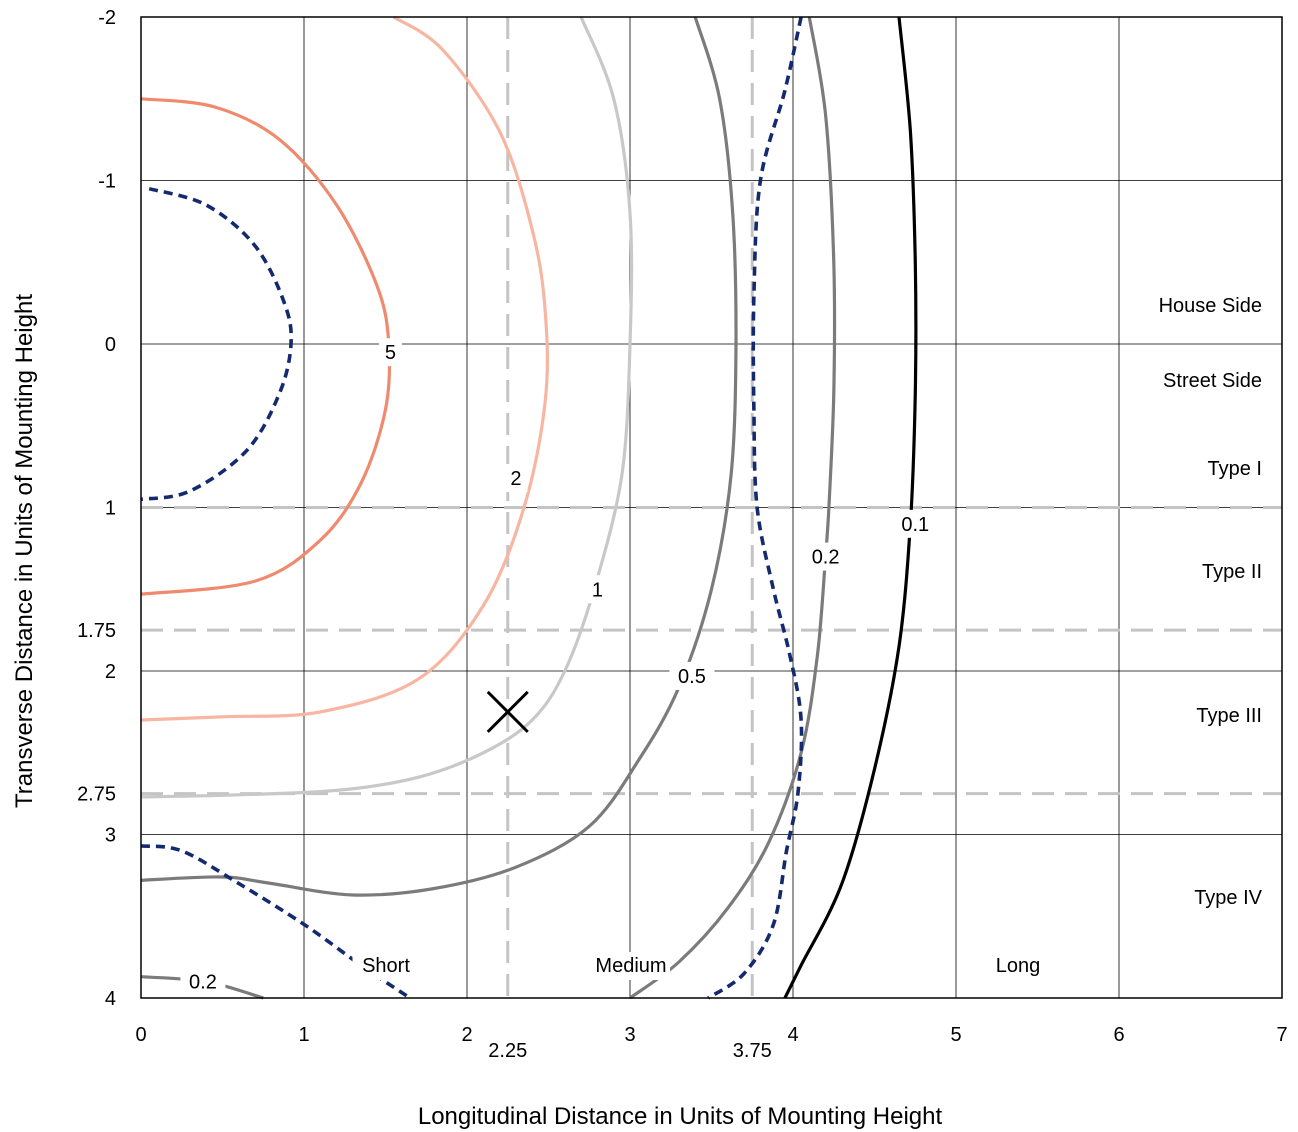  What do you see at coordinates (1232, 572) in the screenshot?
I see `region-label-type-ii: Type II` at bounding box center [1232, 572].